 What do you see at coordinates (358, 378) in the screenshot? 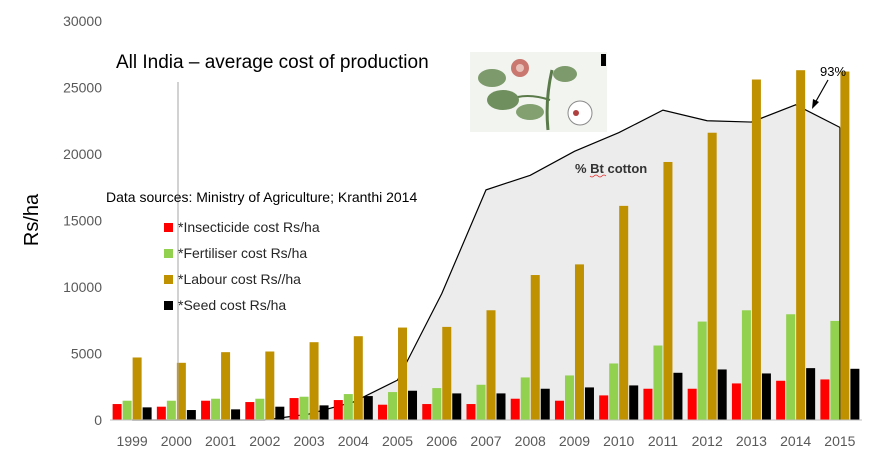
I see `bar-labour-cost-rs-ha-2004` at bounding box center [358, 378].